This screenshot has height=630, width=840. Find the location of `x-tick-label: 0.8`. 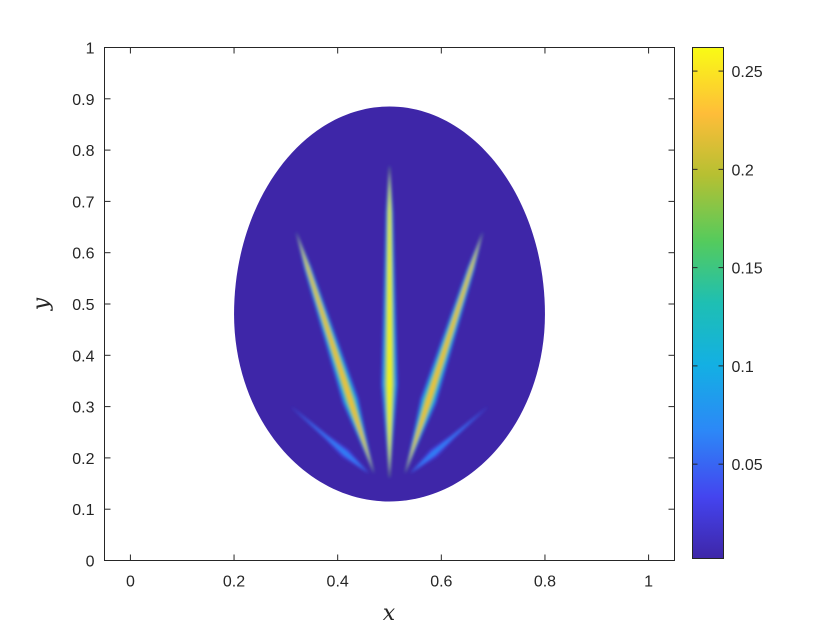

x-tick-label: 0.8 is located at coordinates (545, 582).